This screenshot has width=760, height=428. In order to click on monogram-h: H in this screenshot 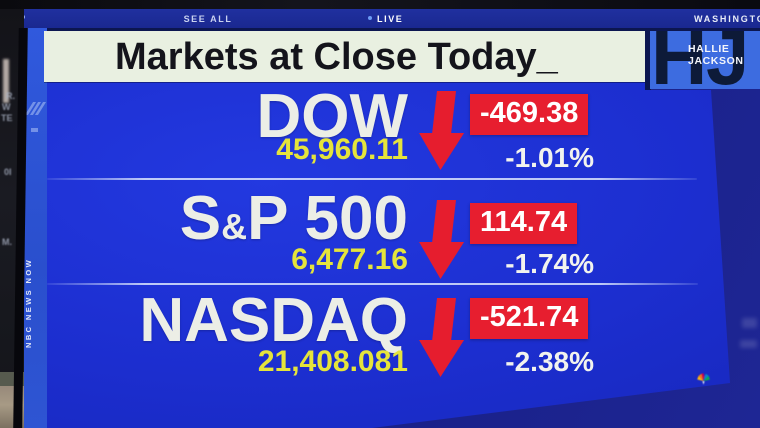, I will do `click(679, 60)`.